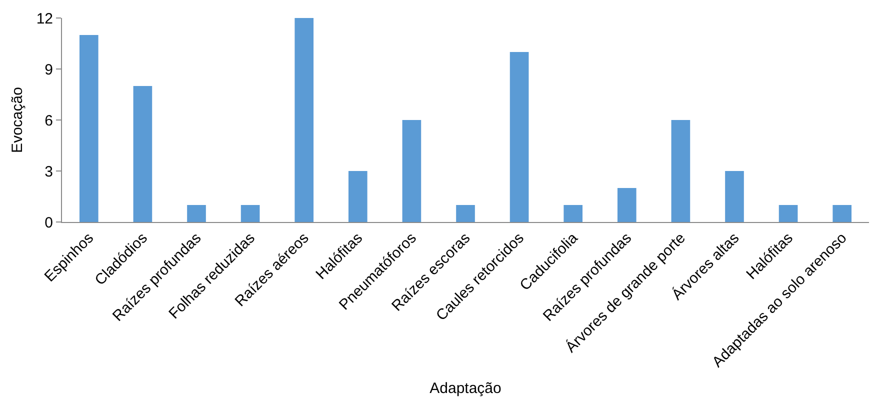 This screenshot has height=403, width=884. What do you see at coordinates (48, 223) in the screenshot?
I see `y-tick-label: 0` at bounding box center [48, 223].